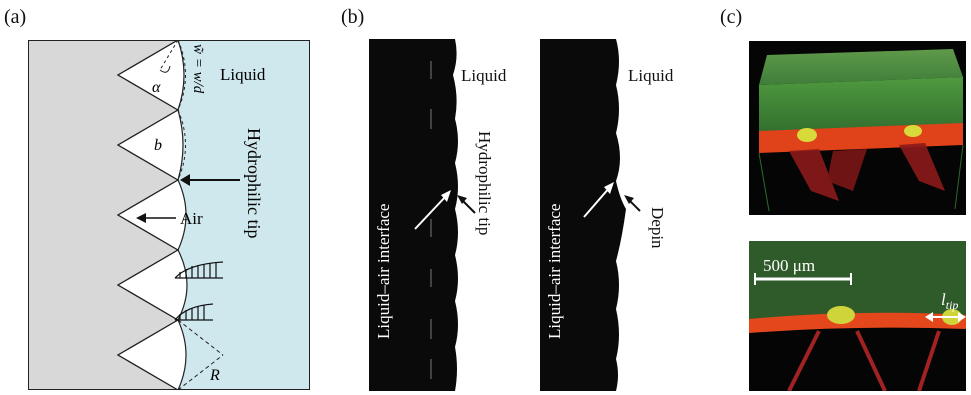 The width and height of the screenshot is (971, 395). Describe the element at coordinates (198, 69) in the screenshot. I see `width-formula-label: w̃ = w/d` at that location.